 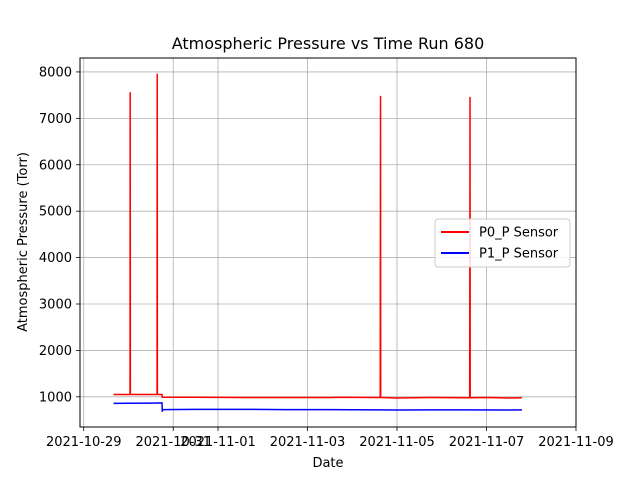 What do you see at coordinates (23, 242) in the screenshot?
I see `y-axis-label: Atmospheric Pressure (Torr)` at bounding box center [23, 242].